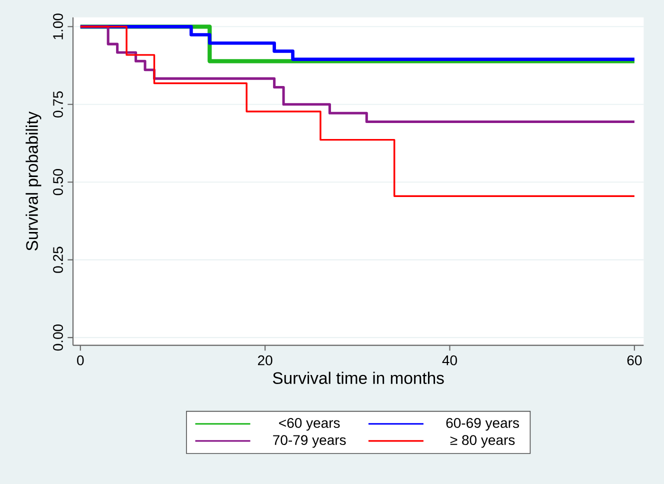  I want to click on legend-label: 60-69 years, so click(482, 424).